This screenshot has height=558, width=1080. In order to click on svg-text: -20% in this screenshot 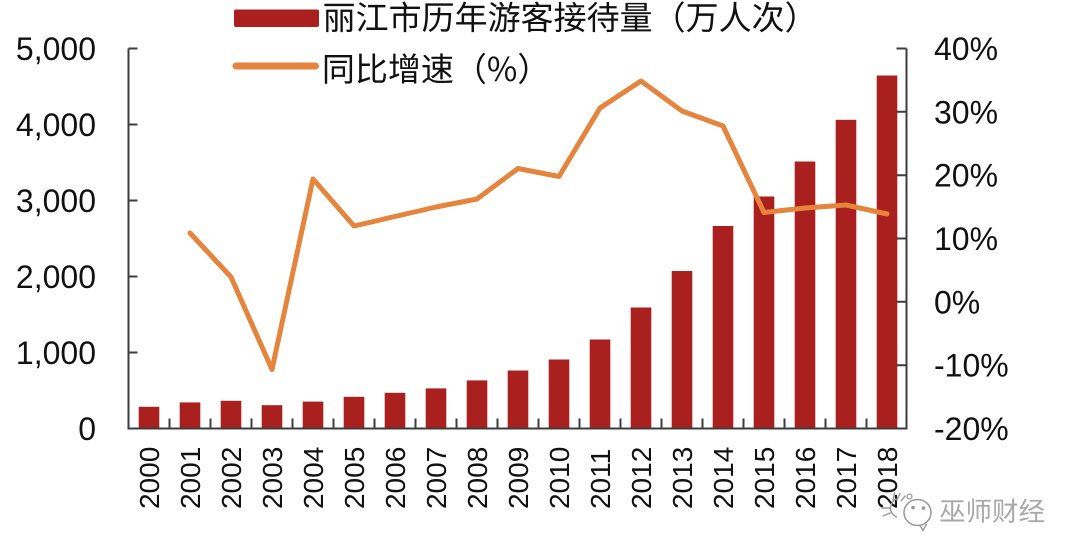, I will do `click(971, 429)`.